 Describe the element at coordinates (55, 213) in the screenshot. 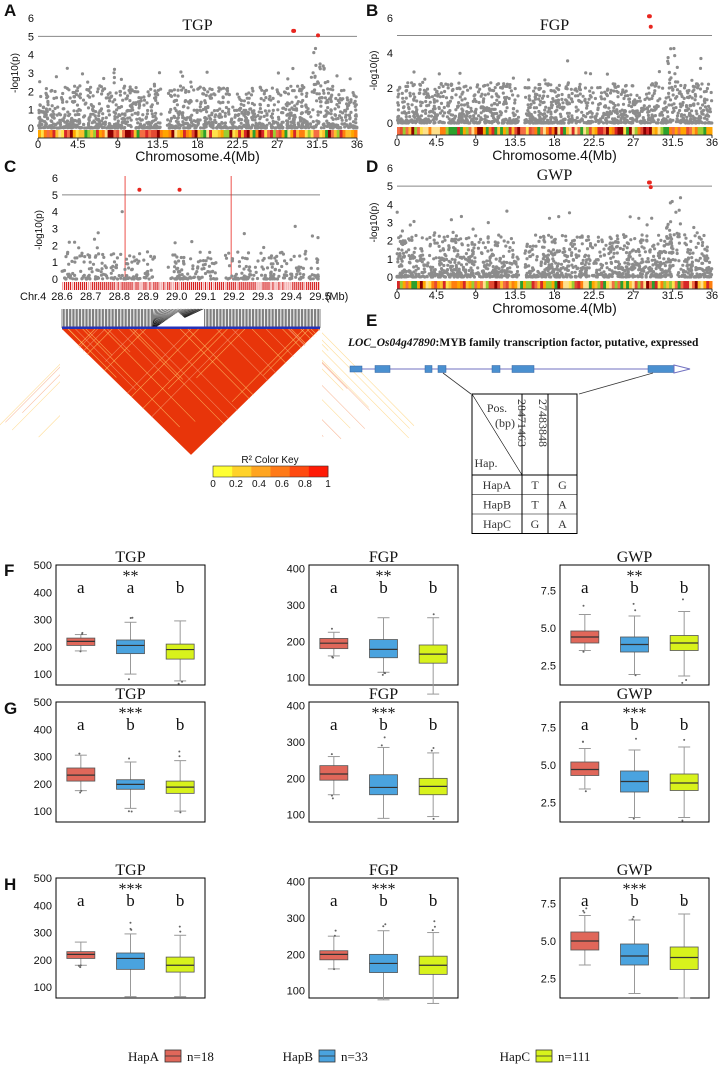

I see `y-tick-label: 4` at that location.